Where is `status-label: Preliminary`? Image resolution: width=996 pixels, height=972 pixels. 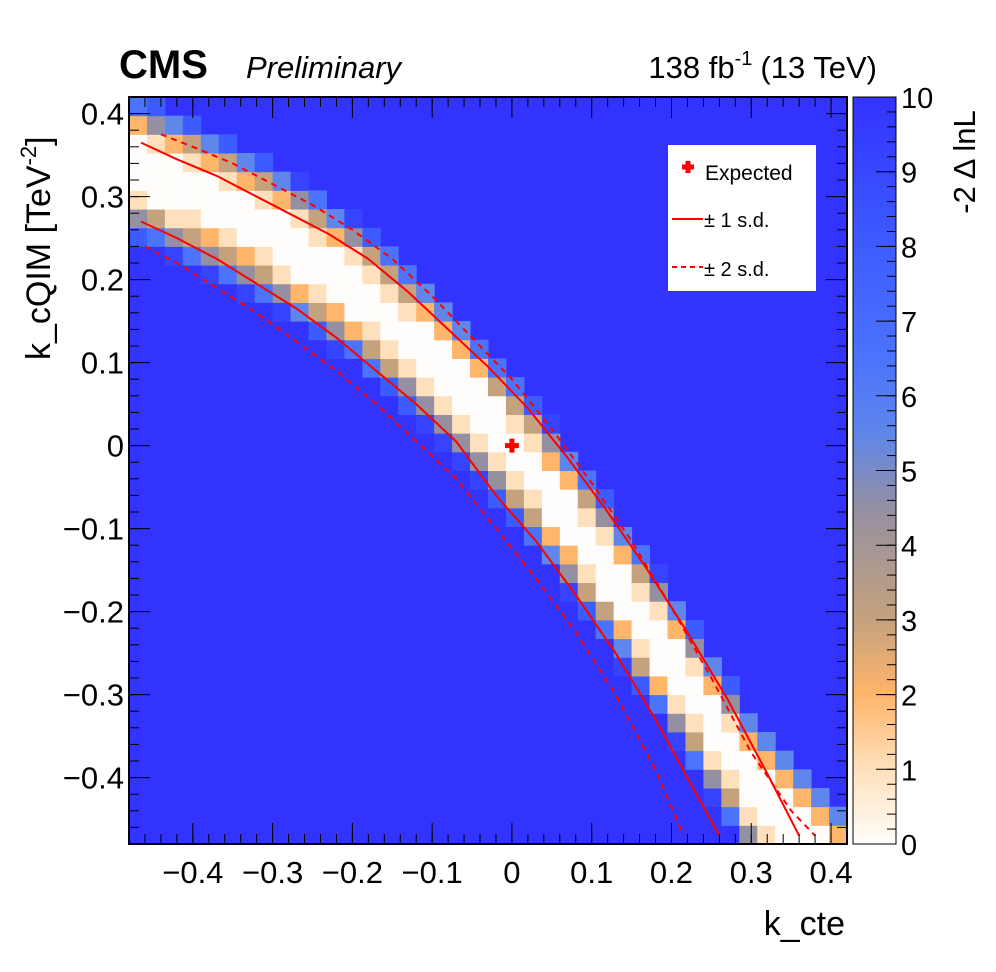 status-label: Preliminary is located at coordinates (325, 67).